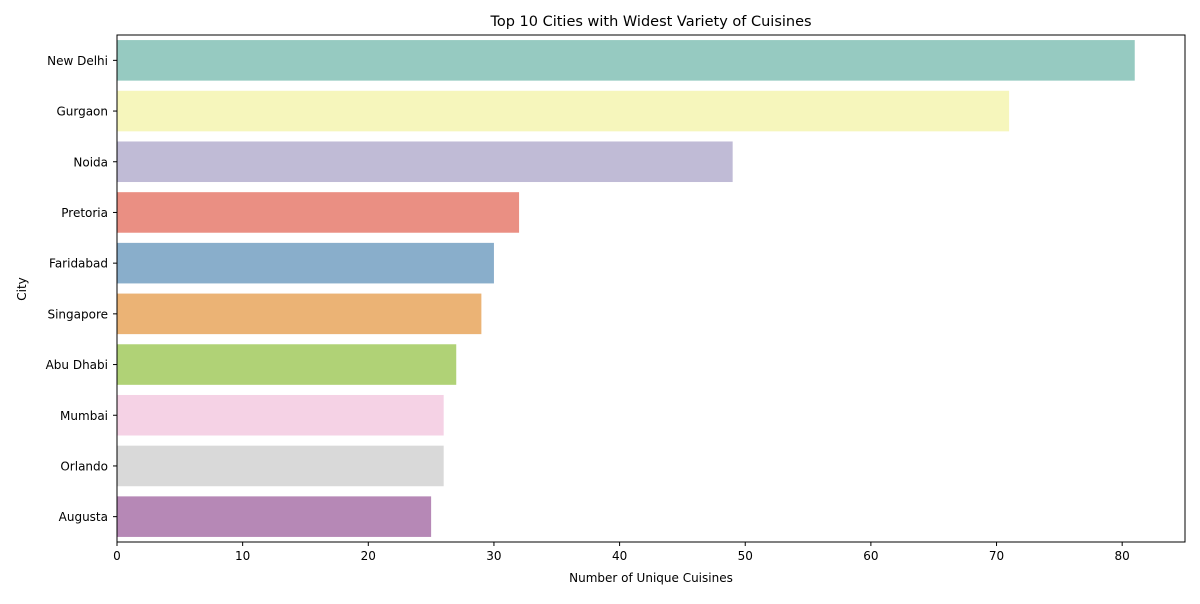  What do you see at coordinates (305, 263) in the screenshot?
I see `bar-faridabad` at bounding box center [305, 263].